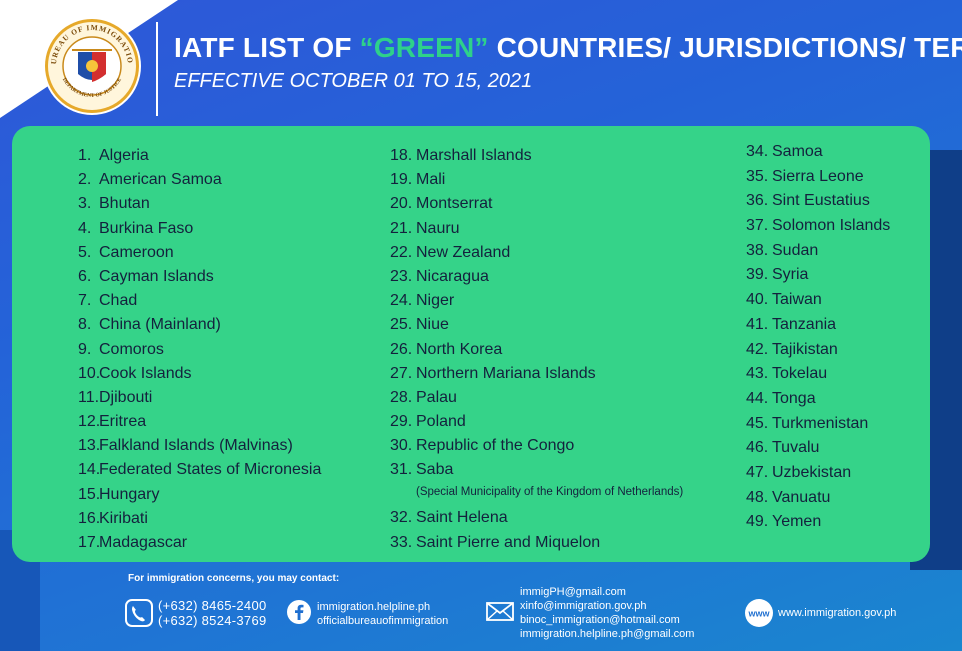 Image resolution: width=962 pixels, height=651 pixels. What do you see at coordinates (536, 470) in the screenshot?
I see `country-item-row: 31. Saba` at bounding box center [536, 470].